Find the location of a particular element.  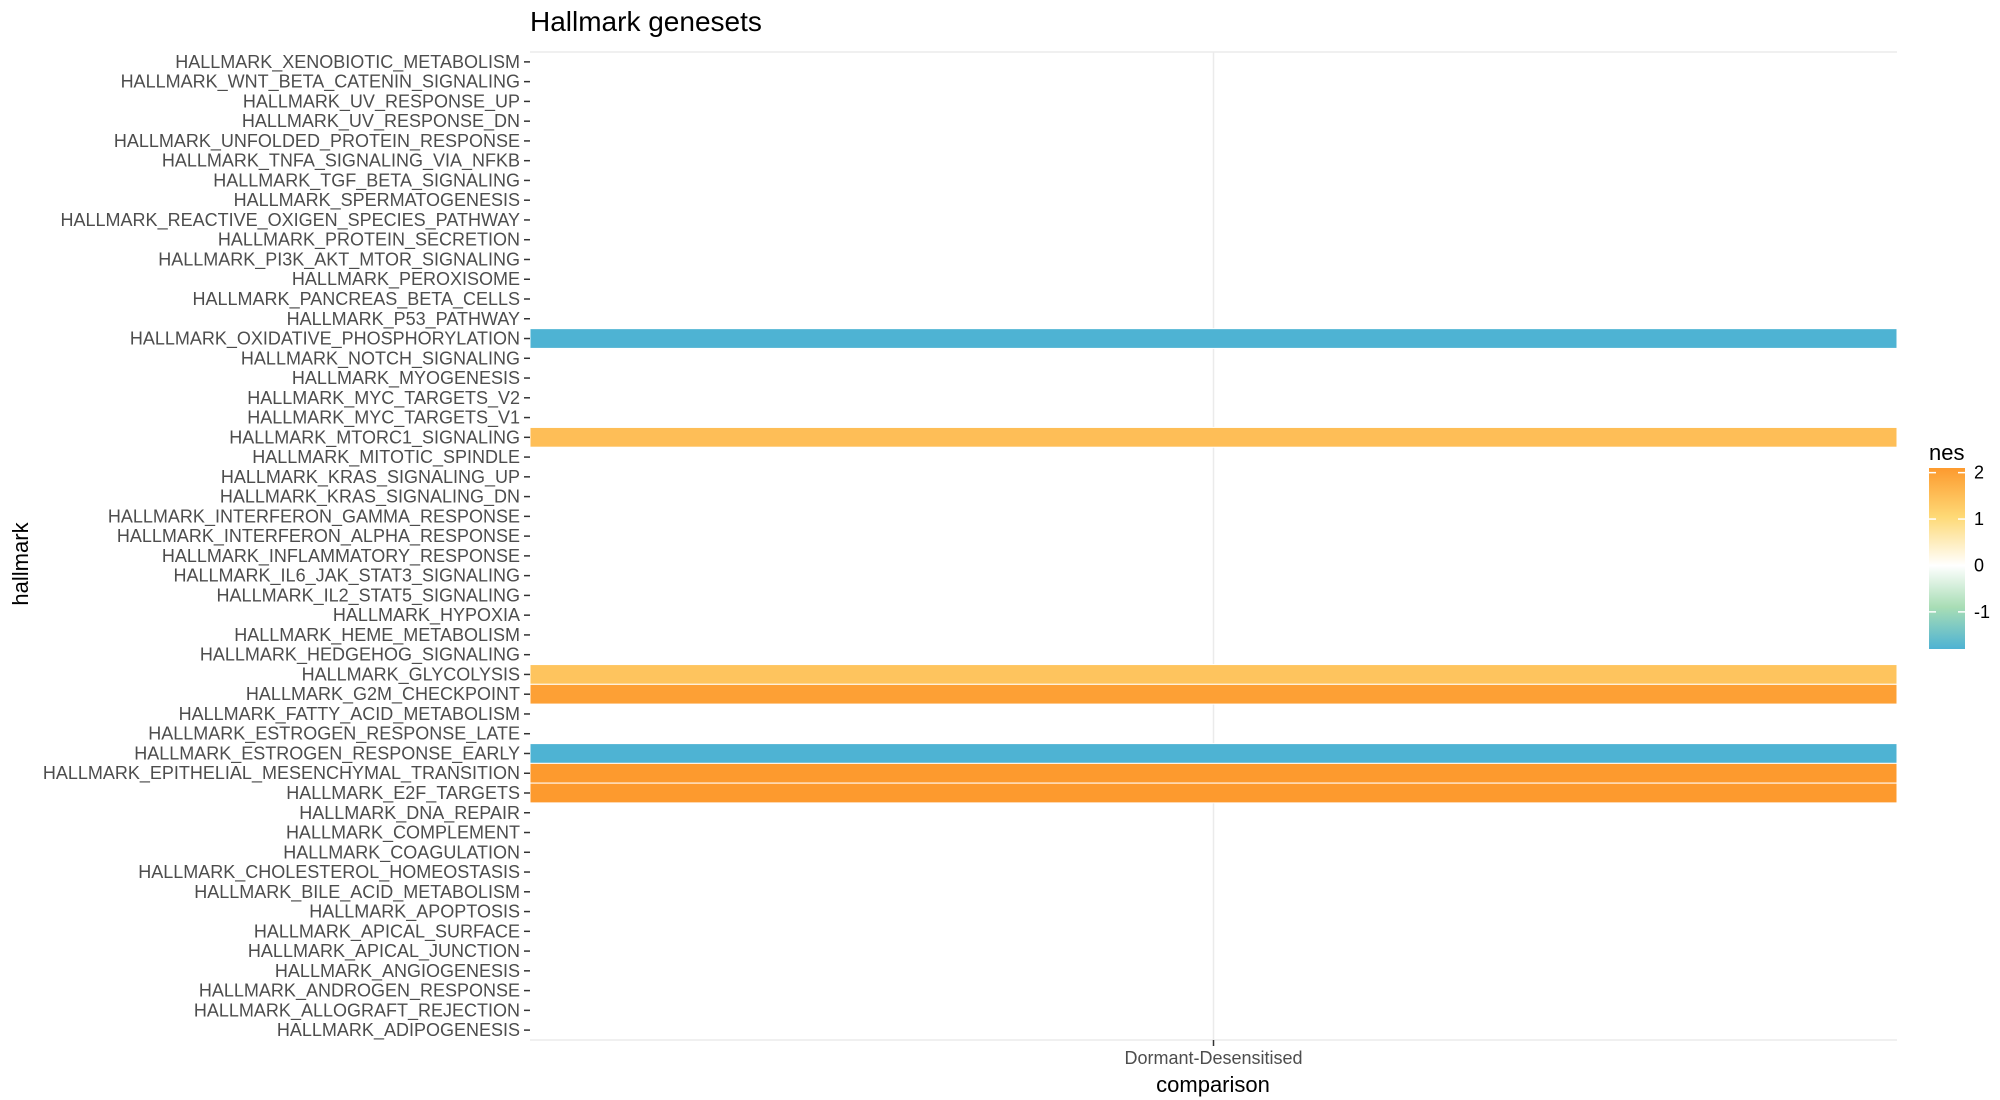

y-tick-label: HALLMARK_MYC_TARGETS_V1 is located at coordinates (383, 418).